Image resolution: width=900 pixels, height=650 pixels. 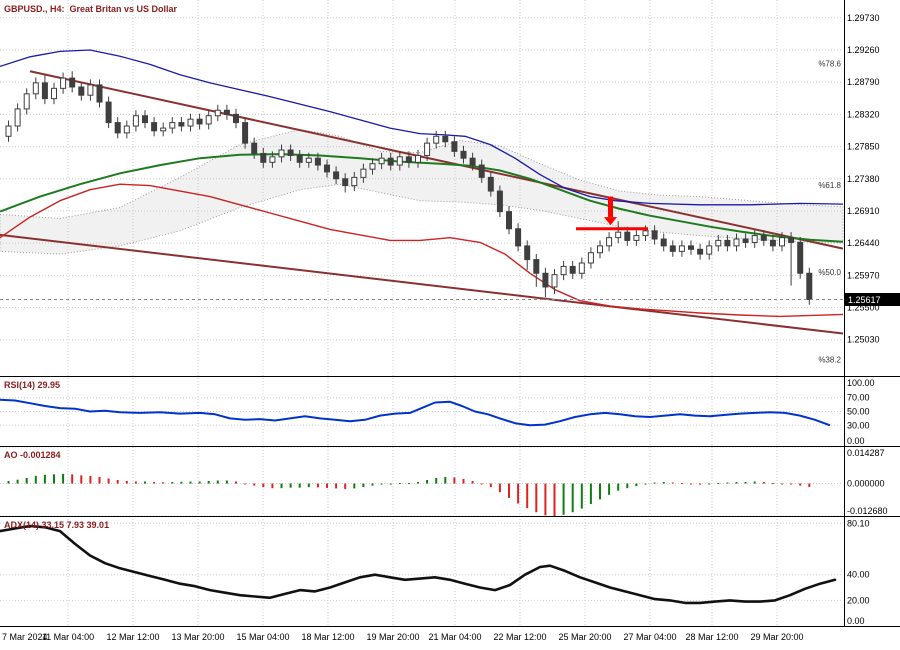 What do you see at coordinates (415, 412) in the screenshot?
I see `rsi-line` at bounding box center [415, 412].